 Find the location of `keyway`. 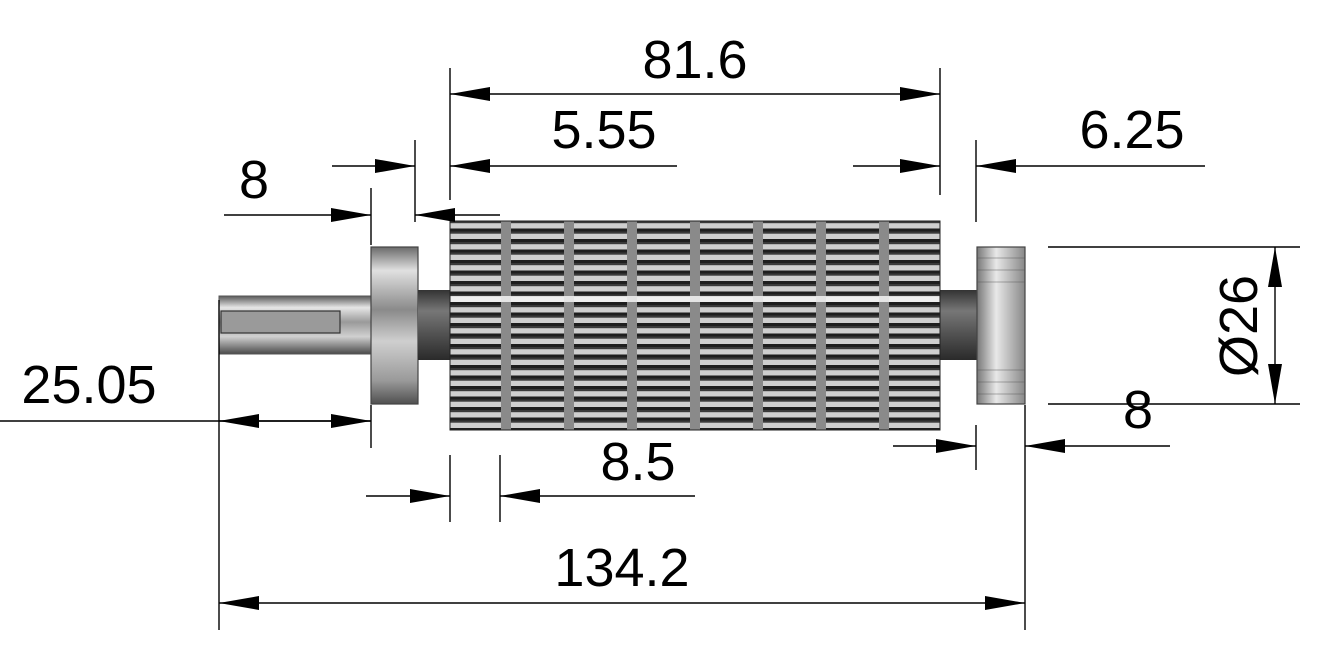

keyway is located at coordinates (280, 322).